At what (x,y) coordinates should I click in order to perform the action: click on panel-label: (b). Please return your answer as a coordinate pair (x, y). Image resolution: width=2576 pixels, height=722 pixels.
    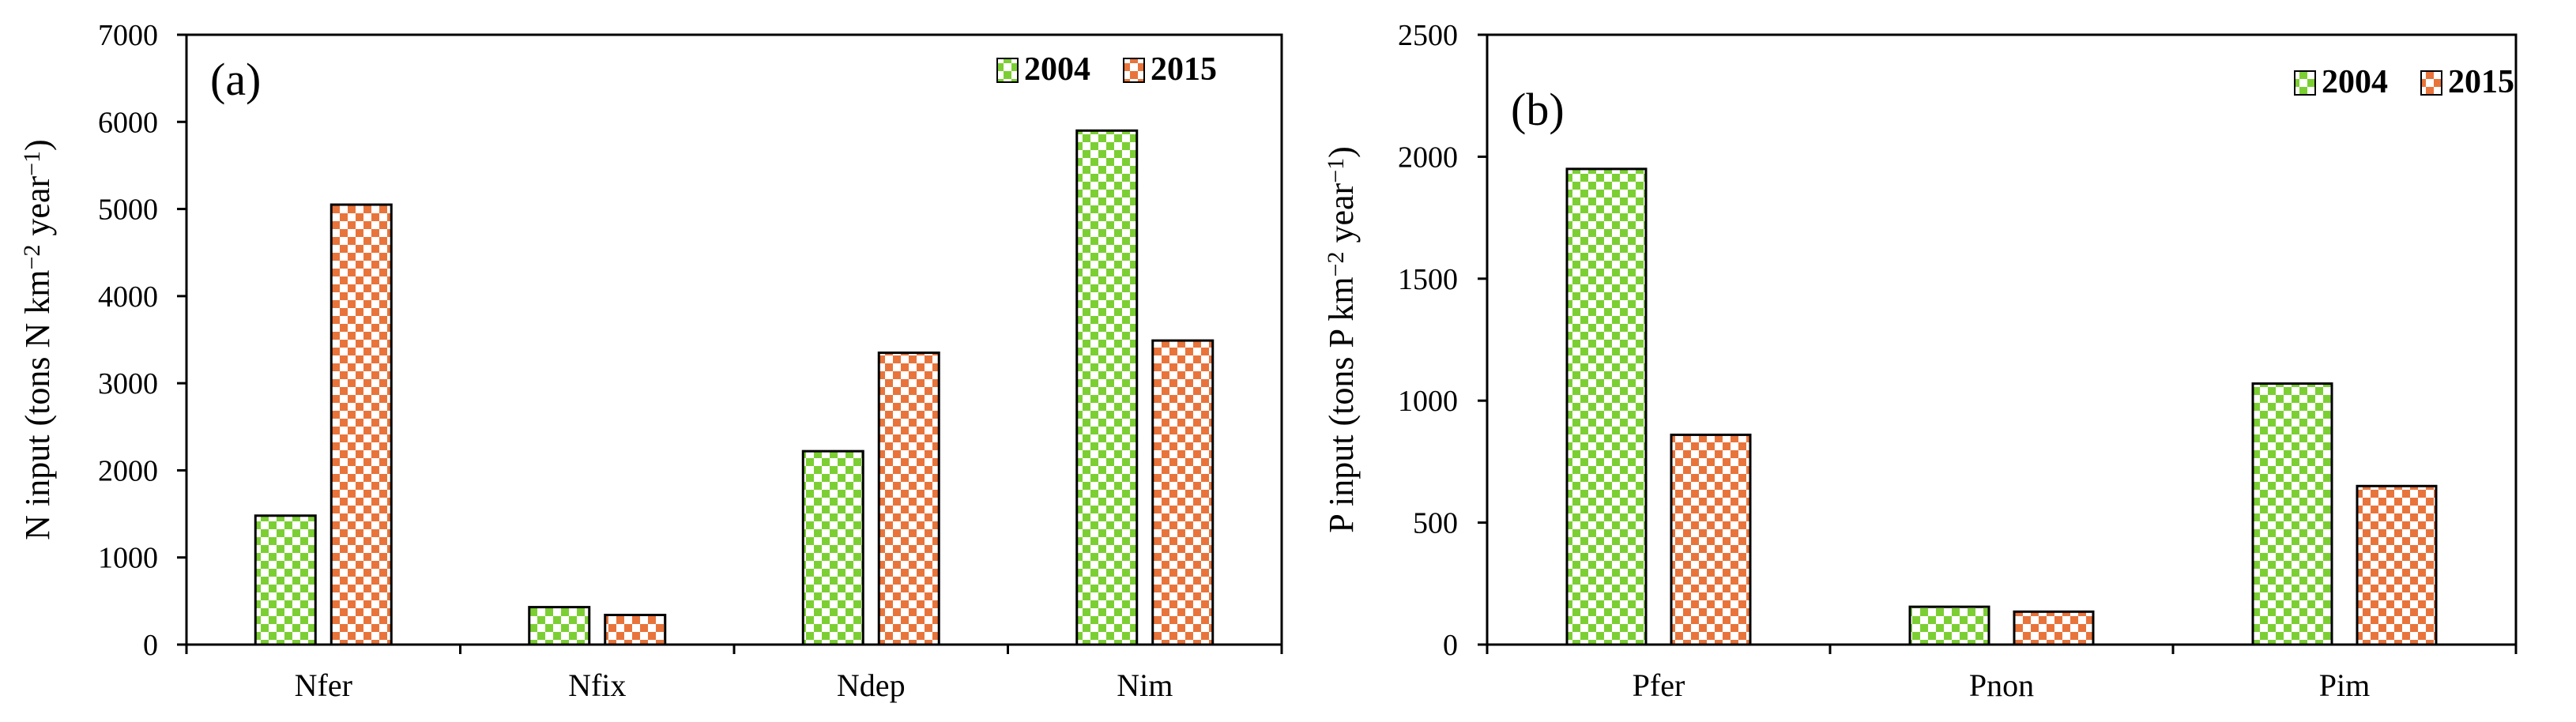
    Looking at the image, I should click on (1538, 109).